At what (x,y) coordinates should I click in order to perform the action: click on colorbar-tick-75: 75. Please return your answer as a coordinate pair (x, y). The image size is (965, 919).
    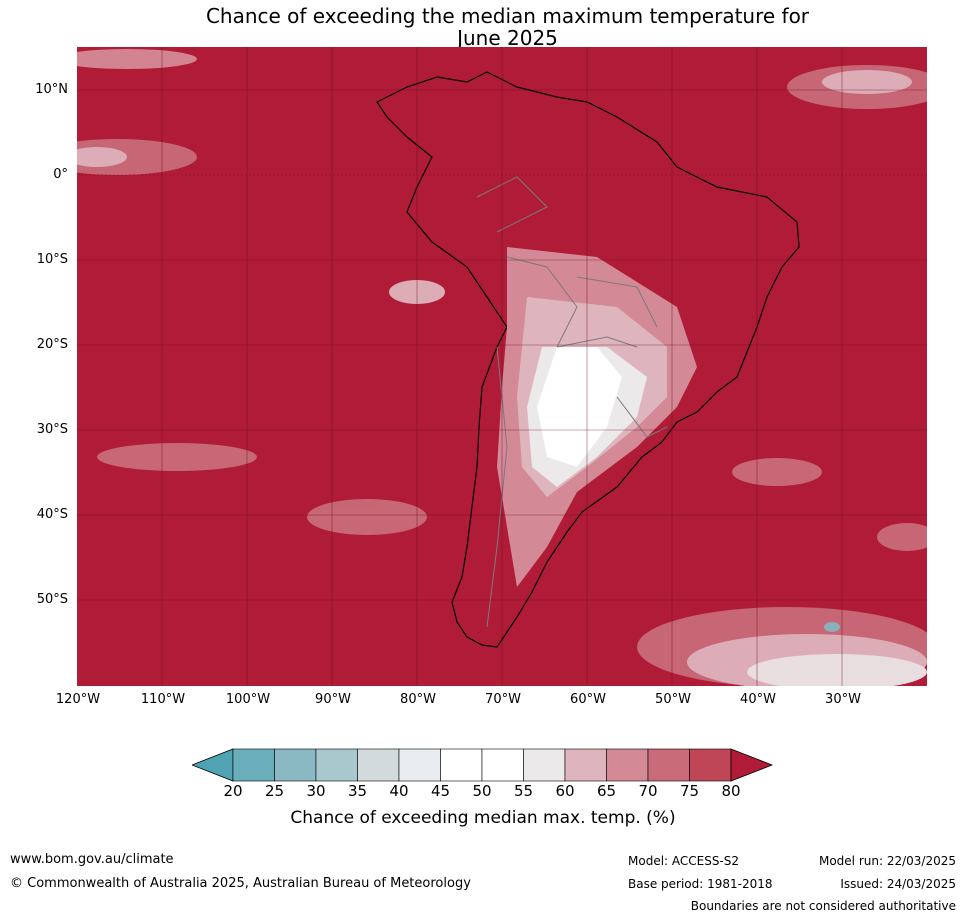
    Looking at the image, I should click on (689, 791).